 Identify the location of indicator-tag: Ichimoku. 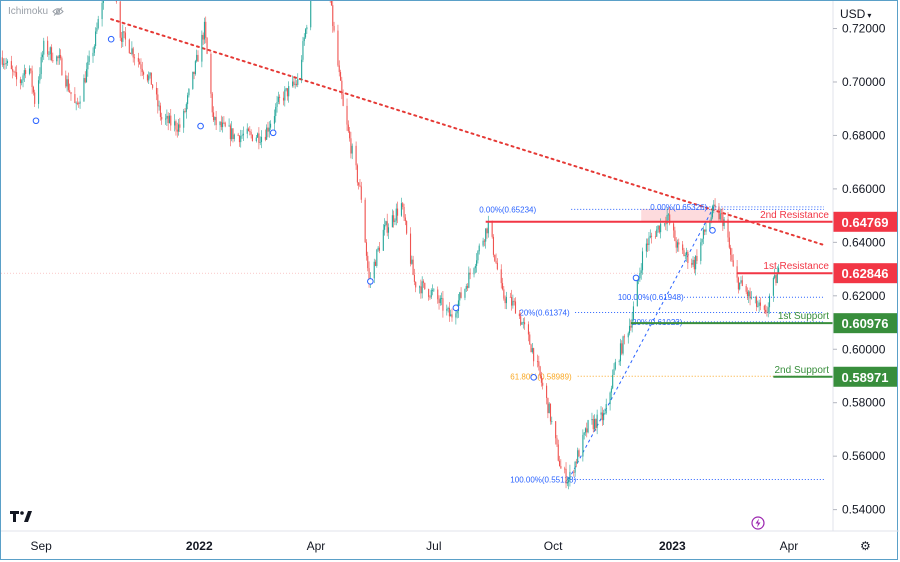
(36, 11).